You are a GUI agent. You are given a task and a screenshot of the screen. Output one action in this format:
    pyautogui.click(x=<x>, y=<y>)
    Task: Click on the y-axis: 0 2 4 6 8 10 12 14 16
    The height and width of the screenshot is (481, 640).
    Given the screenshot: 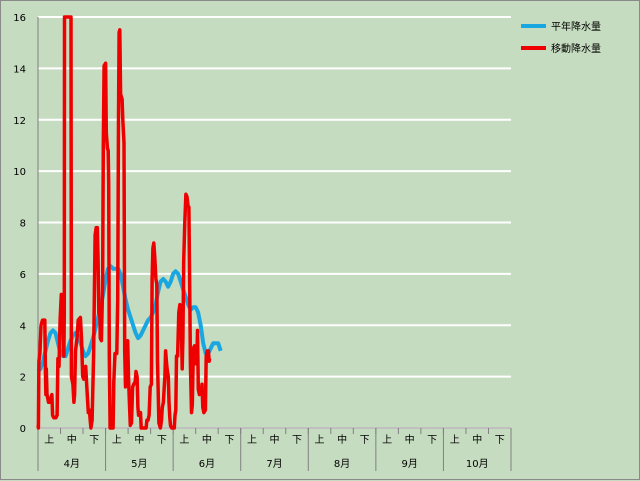 What is the action you would take?
    pyautogui.click(x=26, y=224)
    